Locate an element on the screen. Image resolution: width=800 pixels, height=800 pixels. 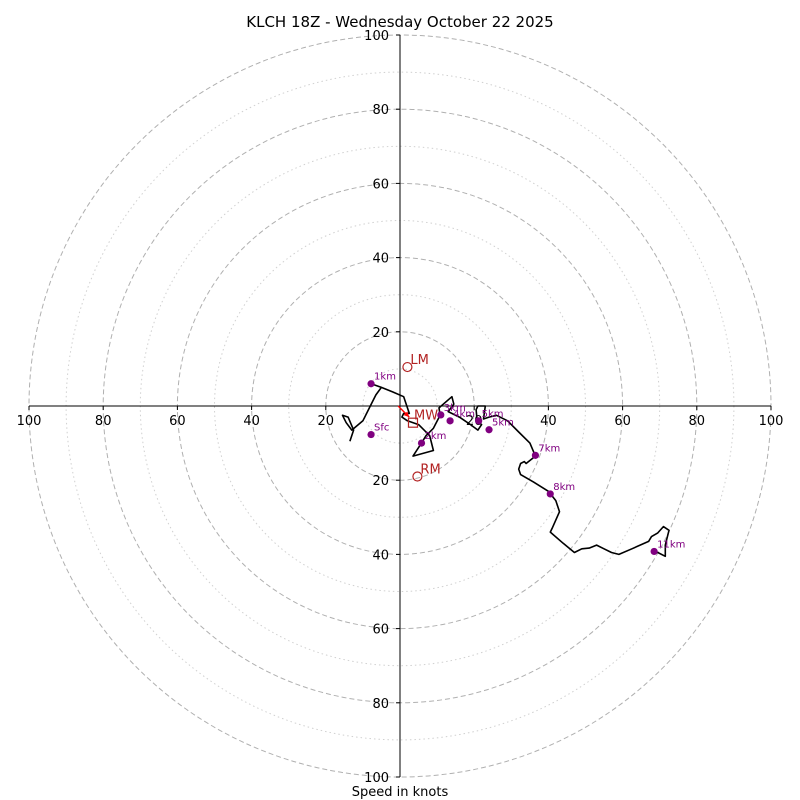
height-marker-7km is located at coordinates (535, 455).